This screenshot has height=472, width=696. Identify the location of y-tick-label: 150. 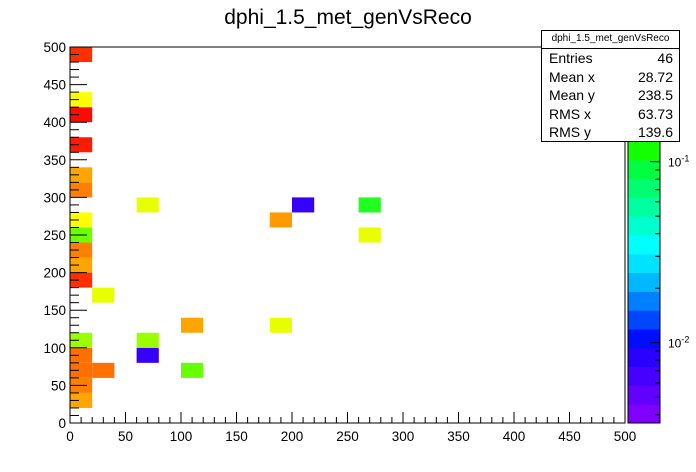
(54, 310).